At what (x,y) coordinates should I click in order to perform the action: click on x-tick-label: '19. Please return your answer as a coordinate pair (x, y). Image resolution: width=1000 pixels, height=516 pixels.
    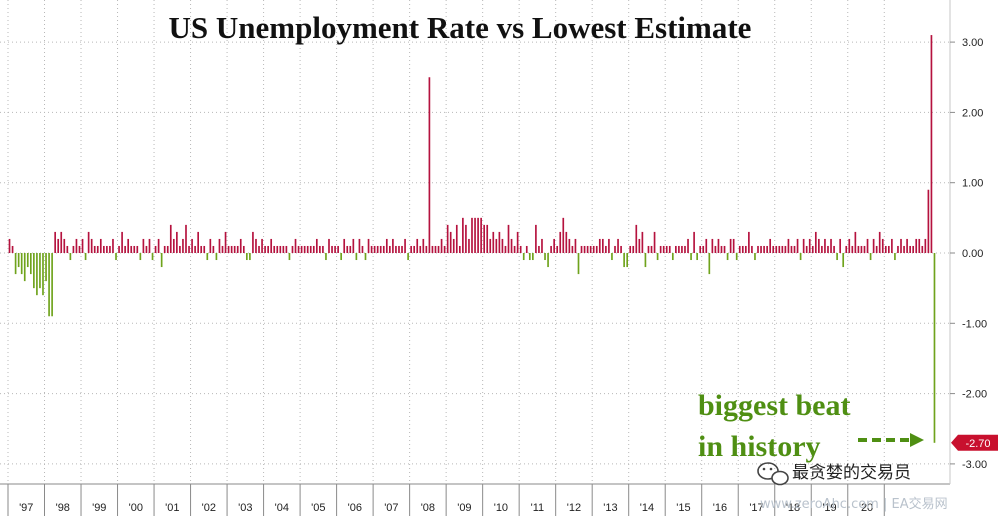
    Looking at the image, I should click on (829, 508).